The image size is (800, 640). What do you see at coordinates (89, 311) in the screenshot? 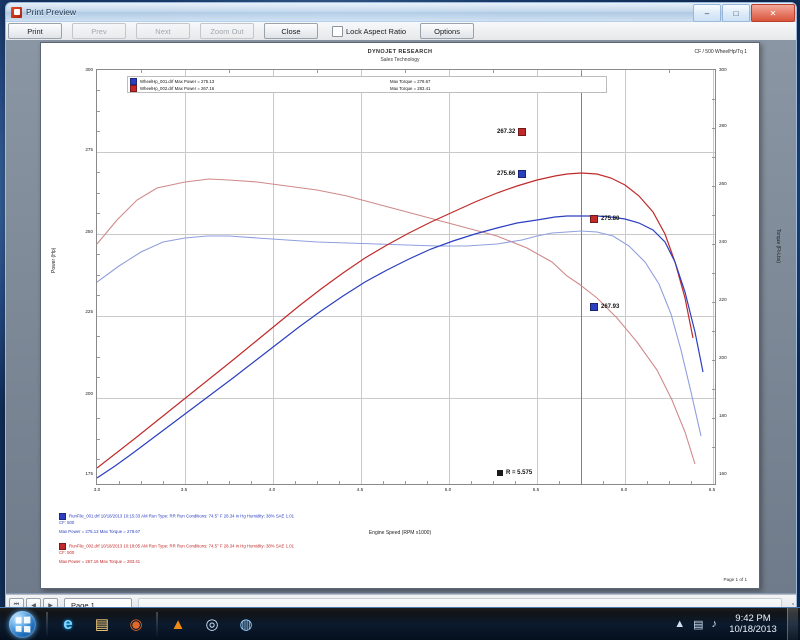
I see `y-tick-left-3: 225` at bounding box center [89, 311].